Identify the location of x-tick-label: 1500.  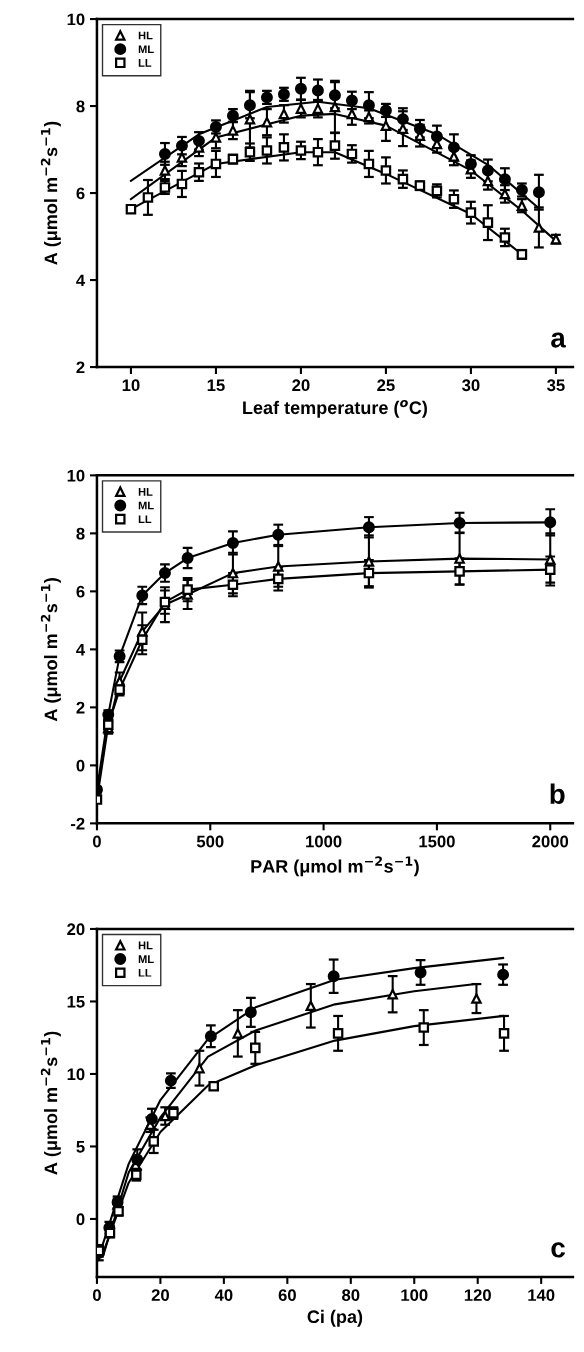
(437, 841).